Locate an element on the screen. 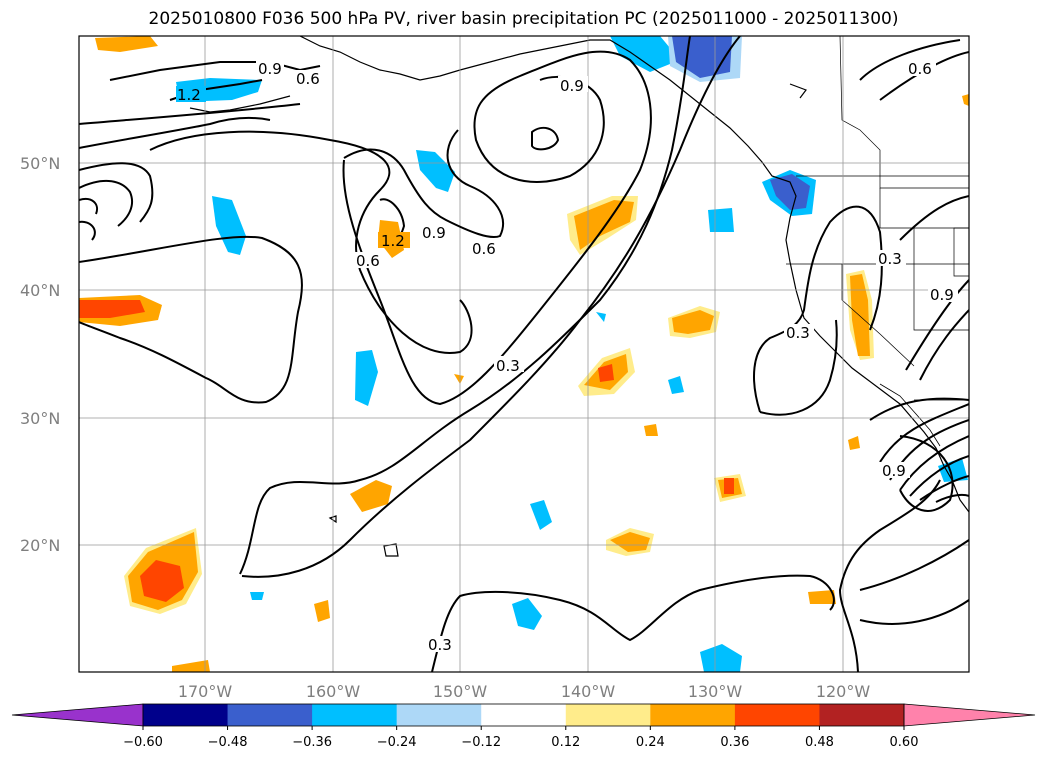 This screenshot has width=1047, height=765. lon-label: 140°W is located at coordinates (588, 691).